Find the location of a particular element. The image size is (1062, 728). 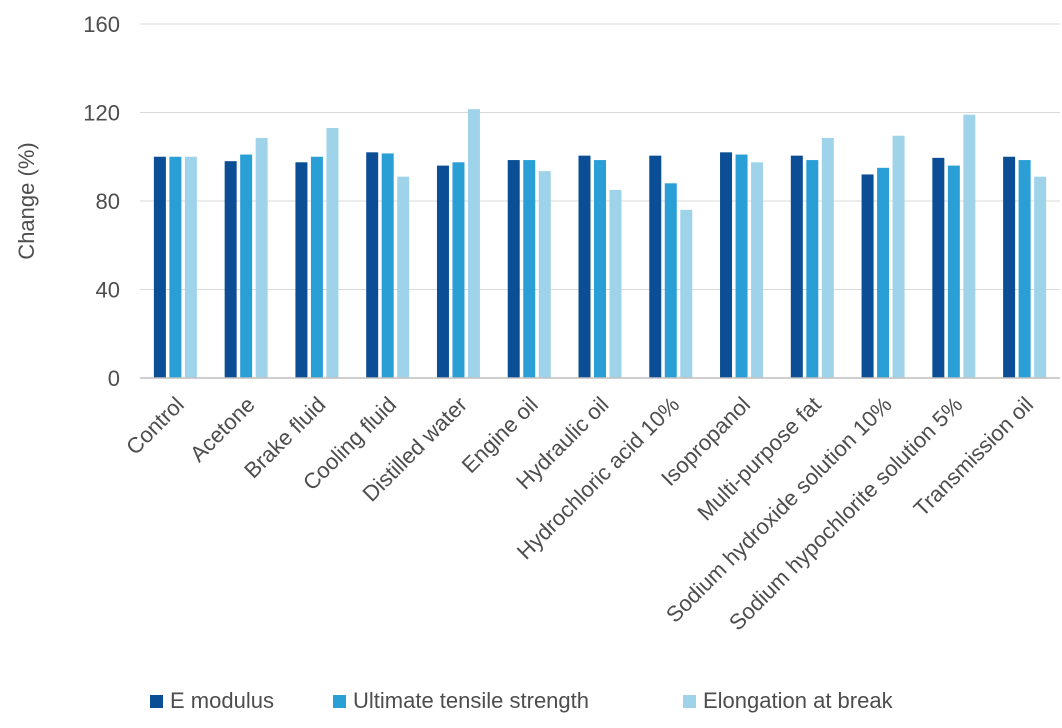

y-tick-label: 80 is located at coordinates (108, 201).